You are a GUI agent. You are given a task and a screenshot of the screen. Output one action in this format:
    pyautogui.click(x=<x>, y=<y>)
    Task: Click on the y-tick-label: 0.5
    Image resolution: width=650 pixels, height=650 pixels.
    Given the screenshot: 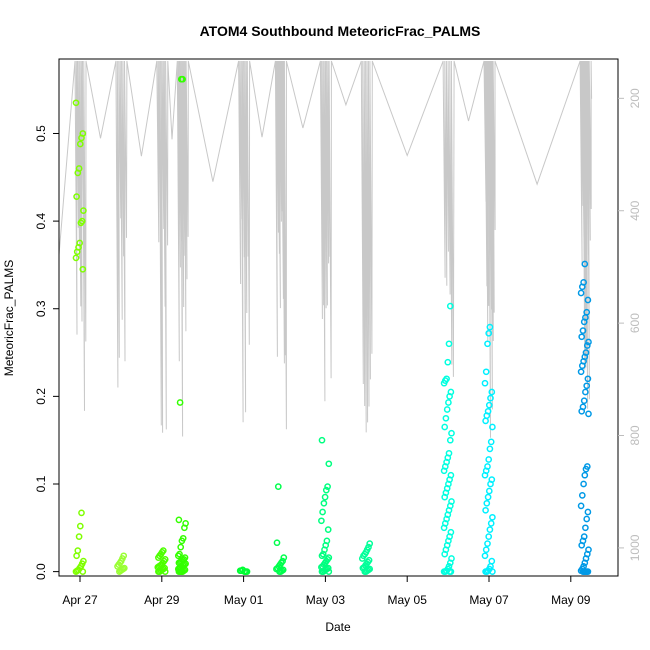 What is the action you would take?
    pyautogui.click(x=41, y=133)
    